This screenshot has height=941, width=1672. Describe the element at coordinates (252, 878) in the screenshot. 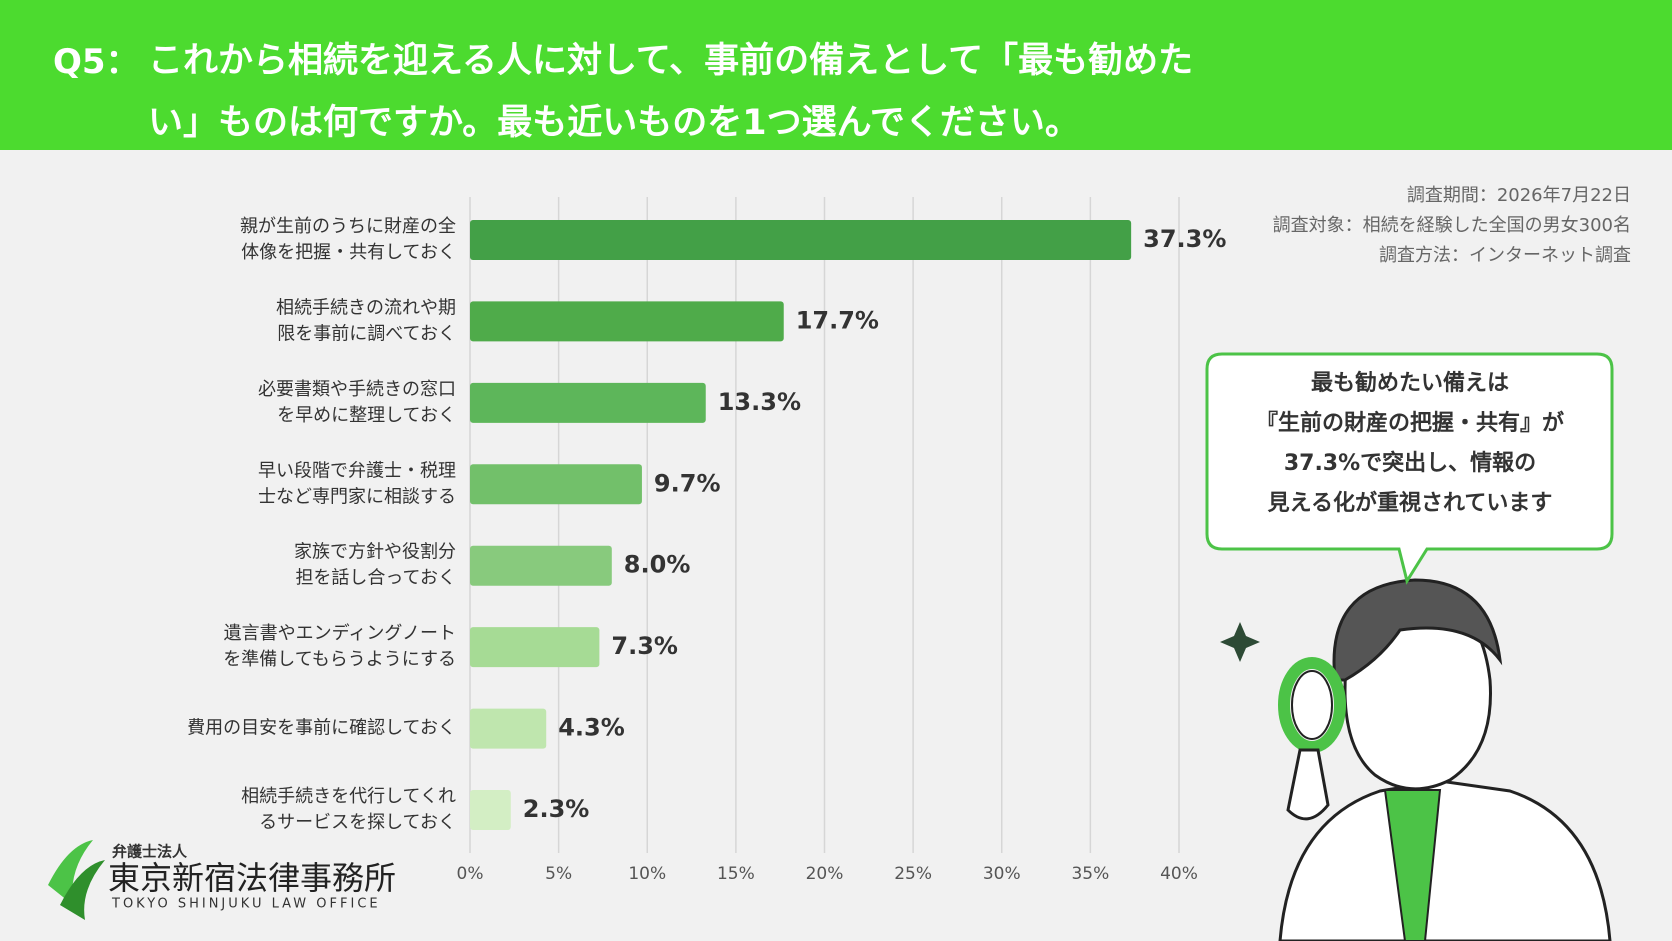

I see `logo-name: 東京新宿法律事務所` at that location.